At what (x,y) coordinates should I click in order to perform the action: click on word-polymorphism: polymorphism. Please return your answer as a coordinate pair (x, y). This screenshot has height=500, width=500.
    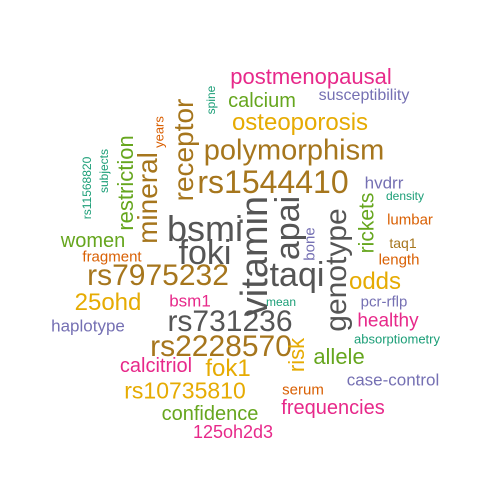
    Looking at the image, I should click on (294, 150).